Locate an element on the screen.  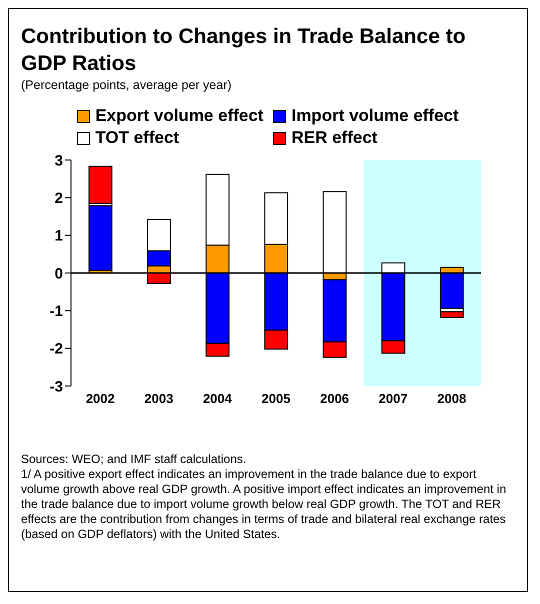
x-tick-label: 2003 is located at coordinates (159, 398).